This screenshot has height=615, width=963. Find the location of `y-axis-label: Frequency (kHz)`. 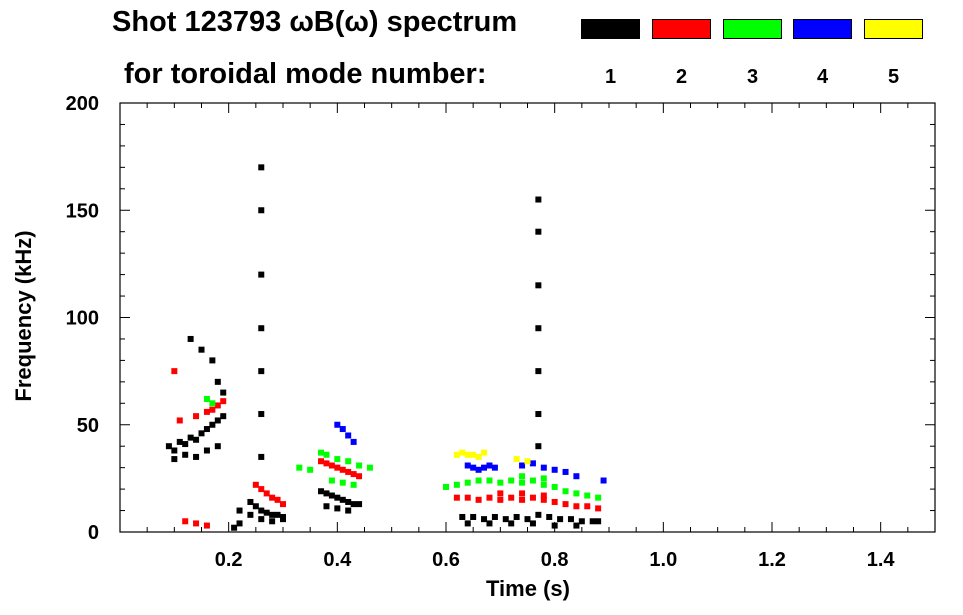

y-axis-label: Frequency (kHz) is located at coordinates (23, 315).